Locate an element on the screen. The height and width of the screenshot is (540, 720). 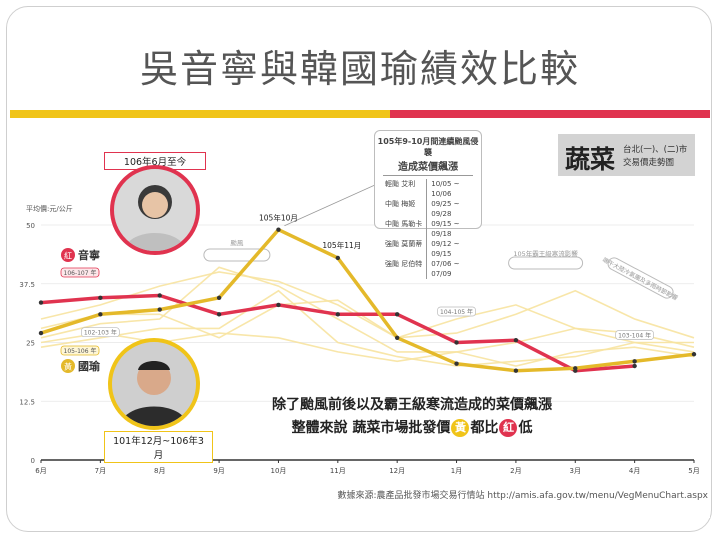
y-tick-label: 25 is located at coordinates (30, 344).